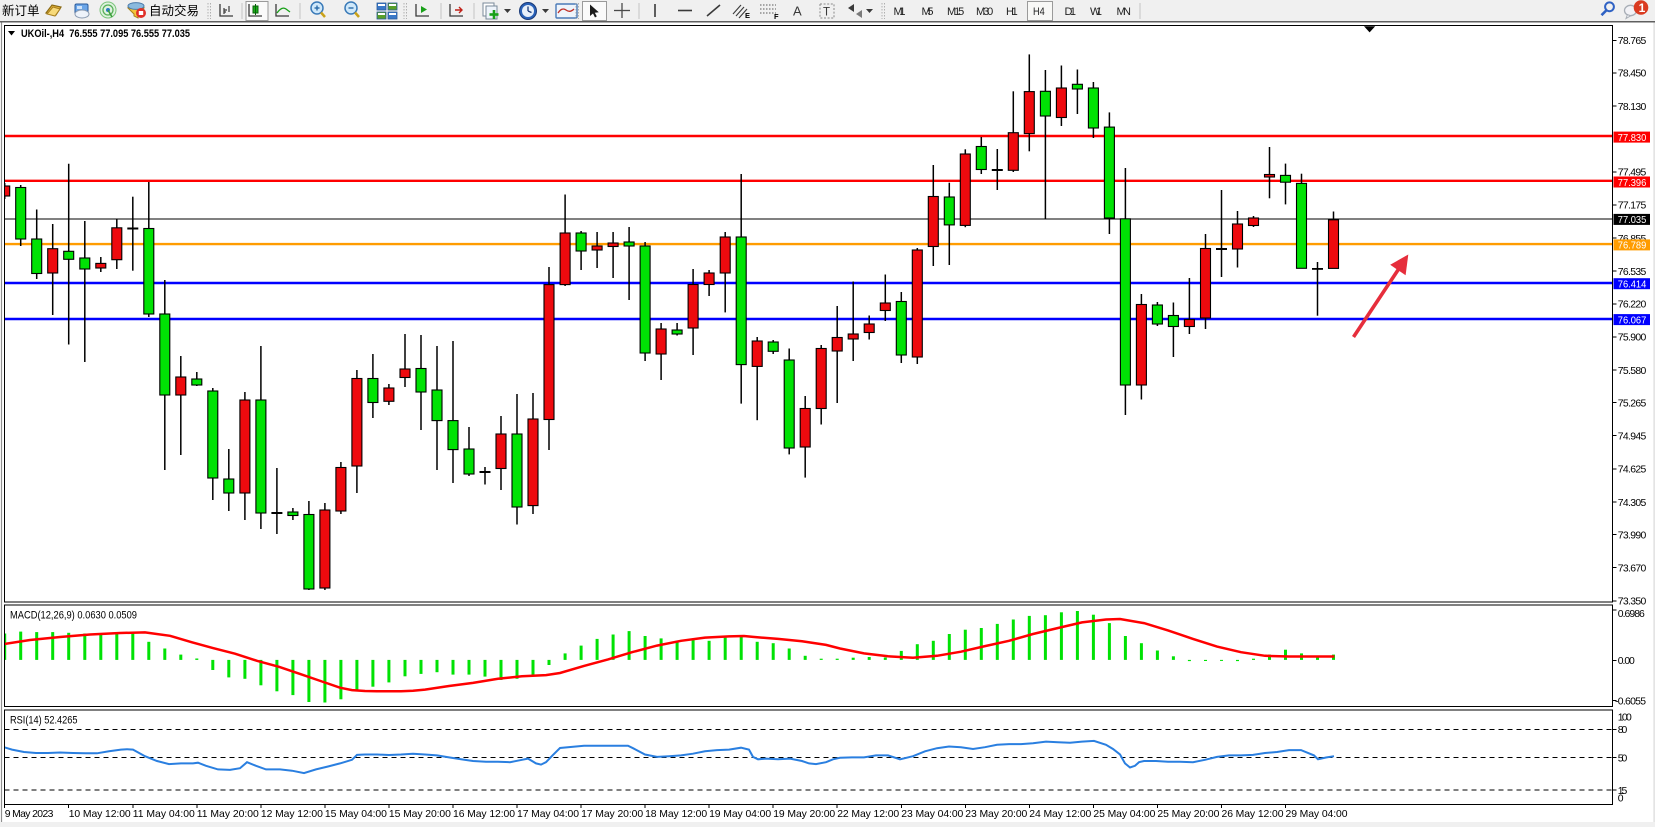 The height and width of the screenshot is (827, 1655). I want to click on svg-text: E, so click(747, 15).